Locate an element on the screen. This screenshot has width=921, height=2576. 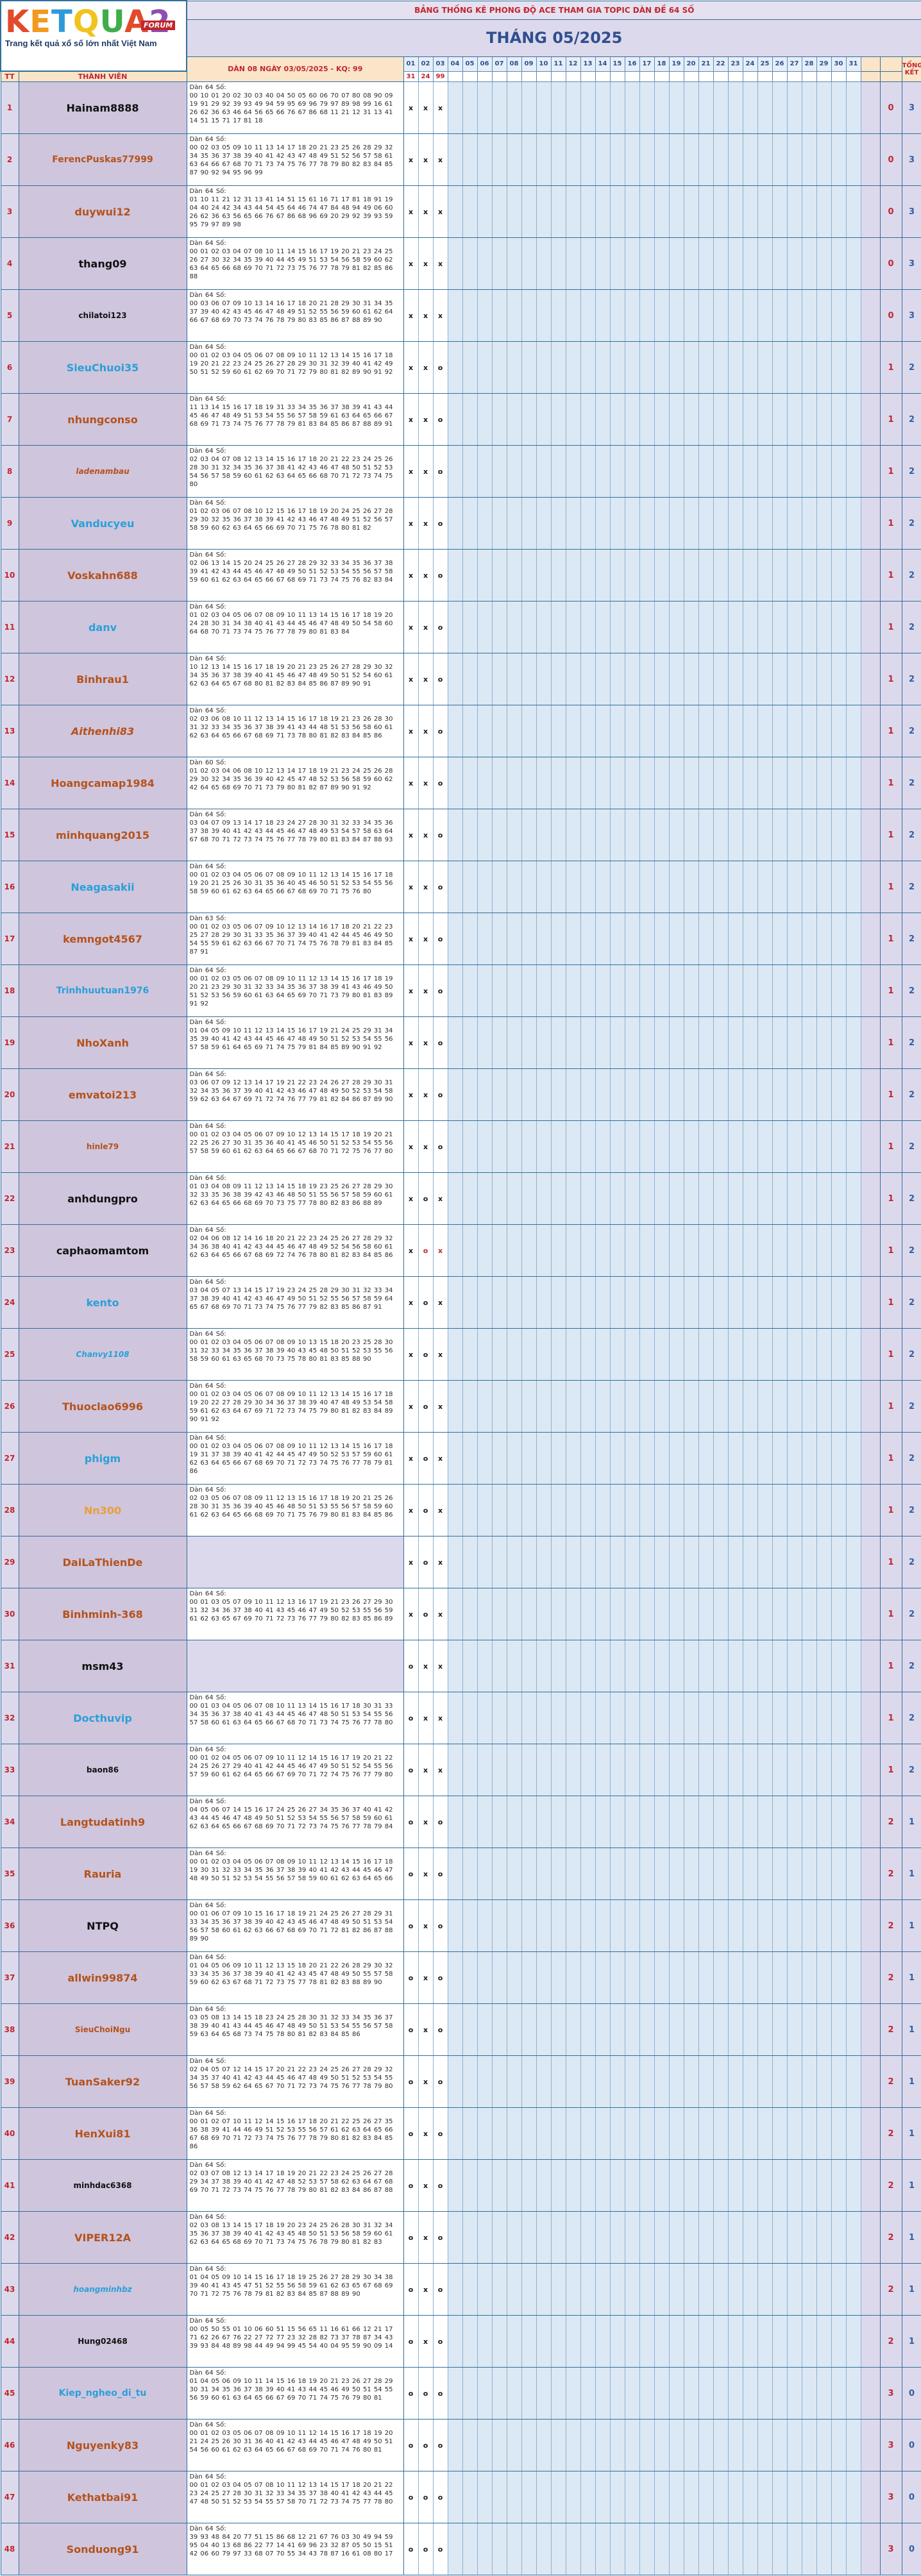
member-name: nhungconso is located at coordinates (102, 419).